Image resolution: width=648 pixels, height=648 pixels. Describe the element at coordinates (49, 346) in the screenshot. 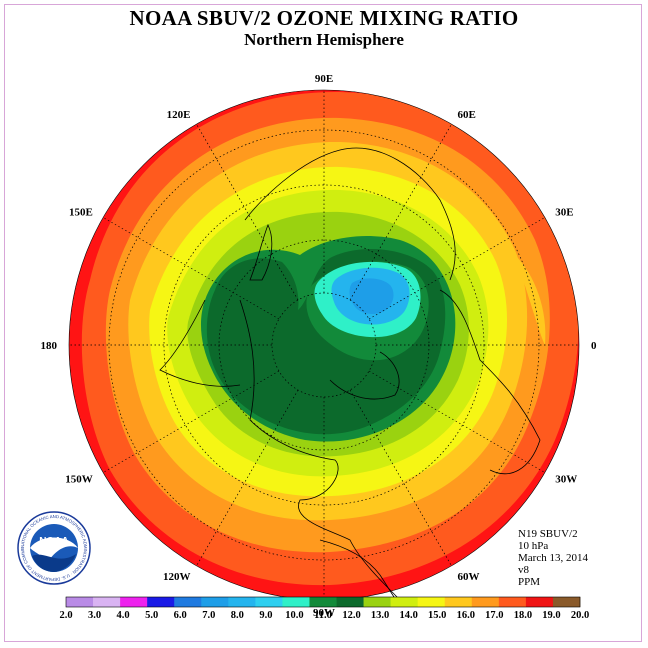

I see `longitude-label: 180` at that location.